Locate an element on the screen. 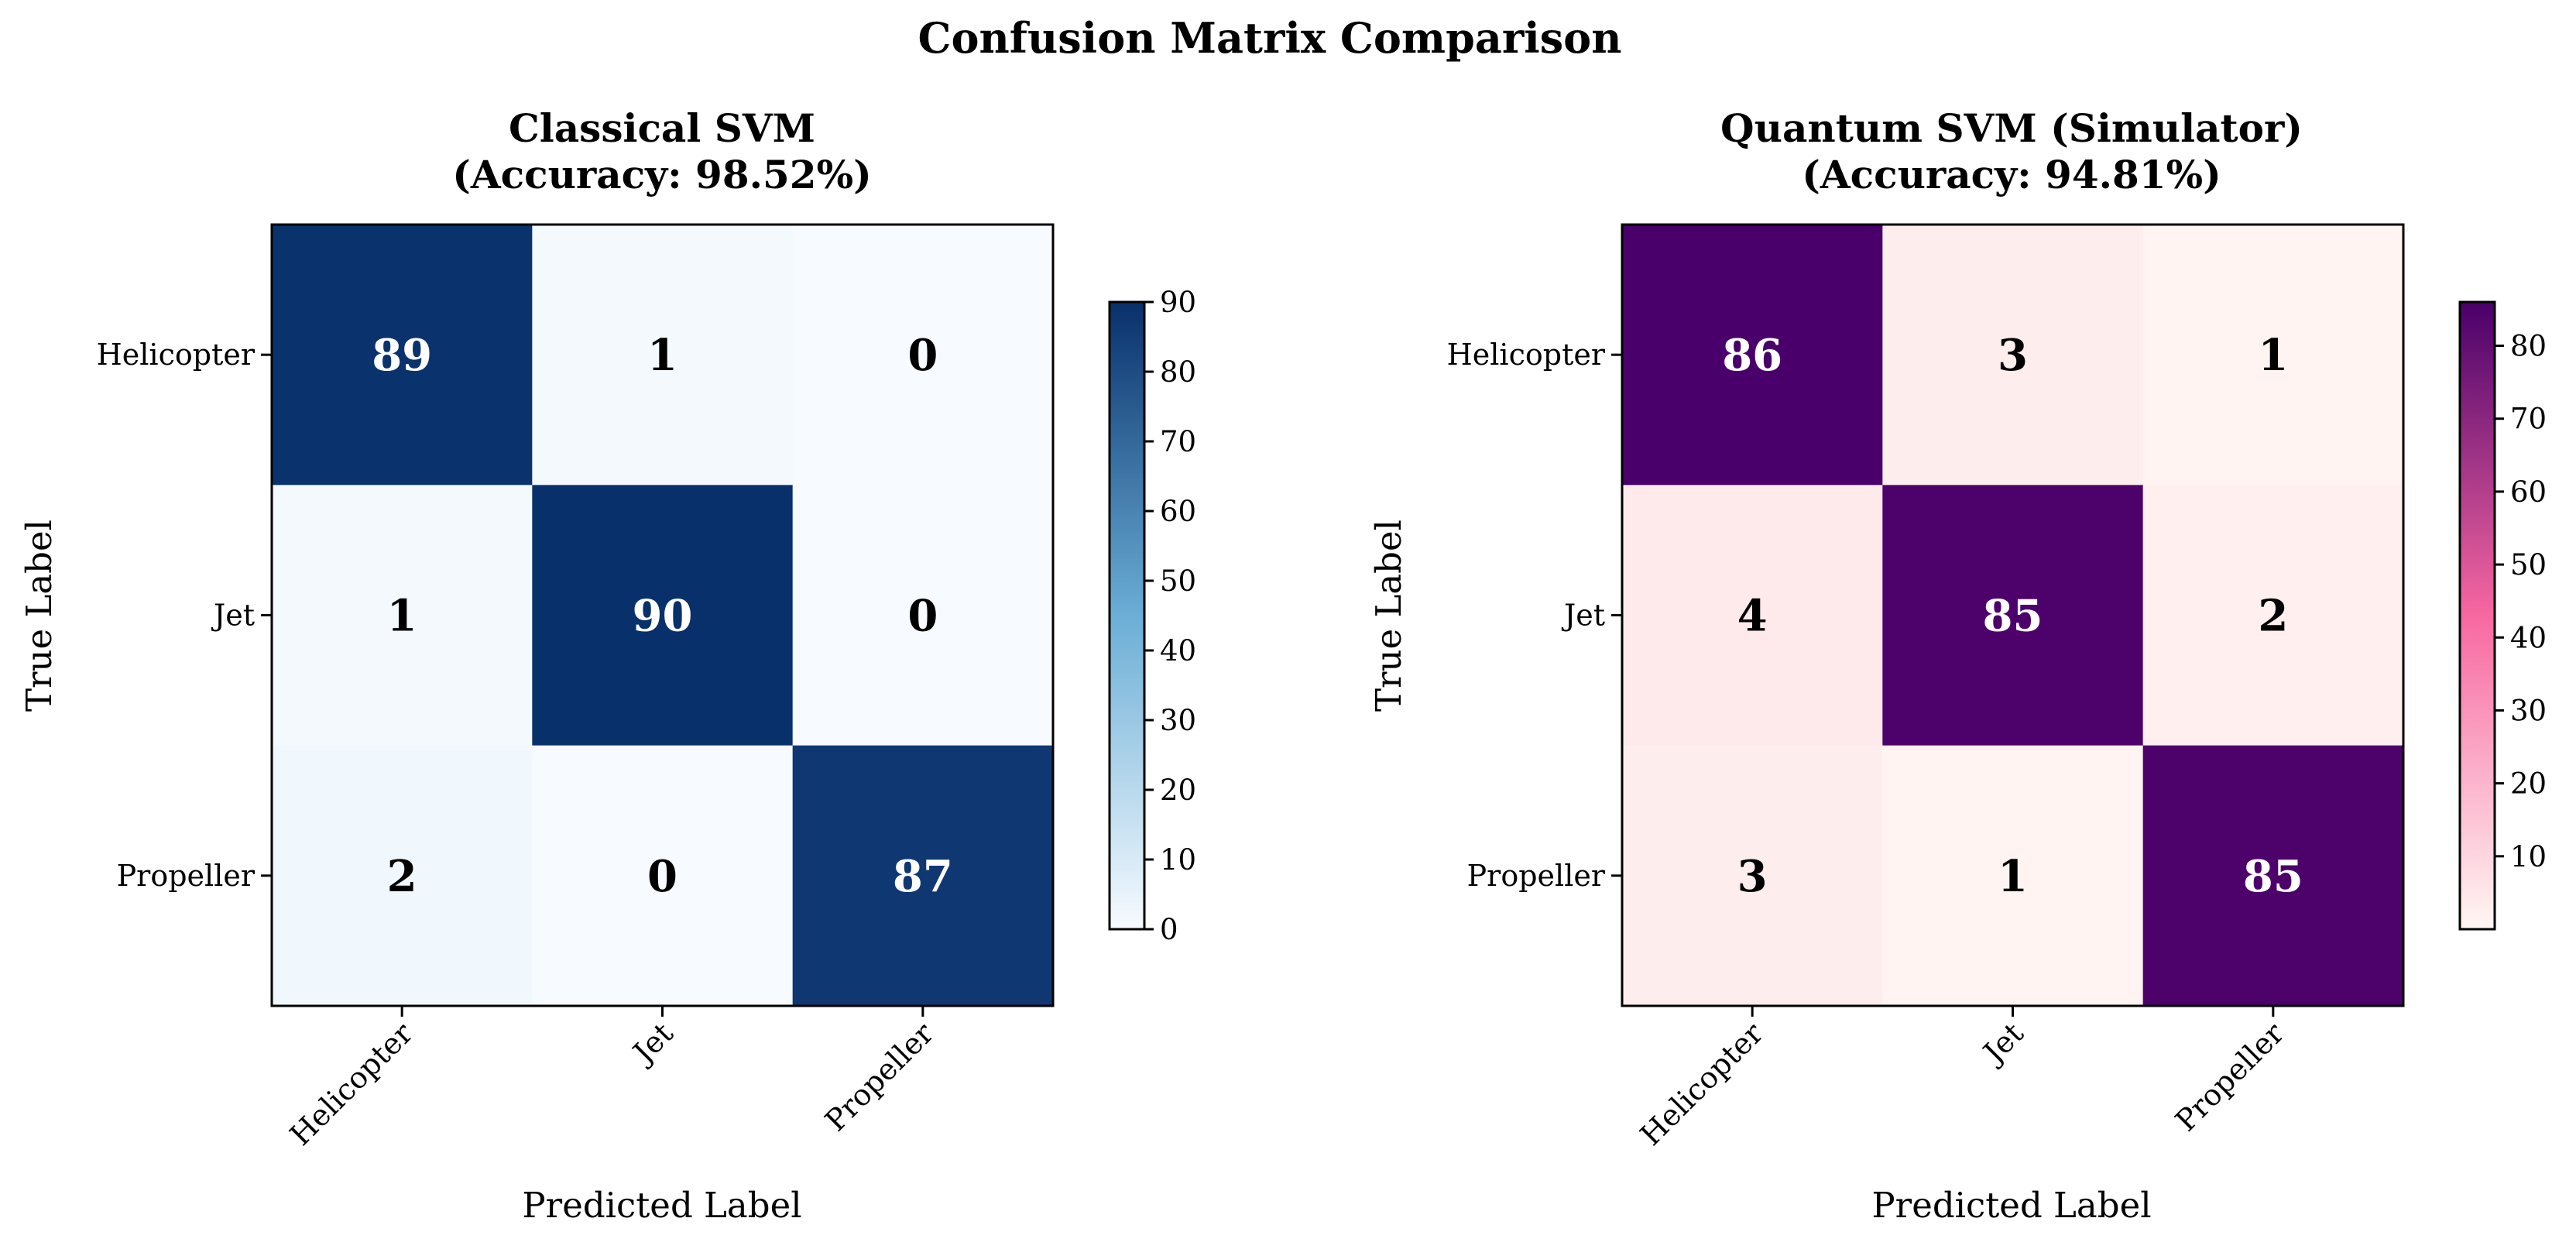  cell-value-label: 86 is located at coordinates (1752, 355).